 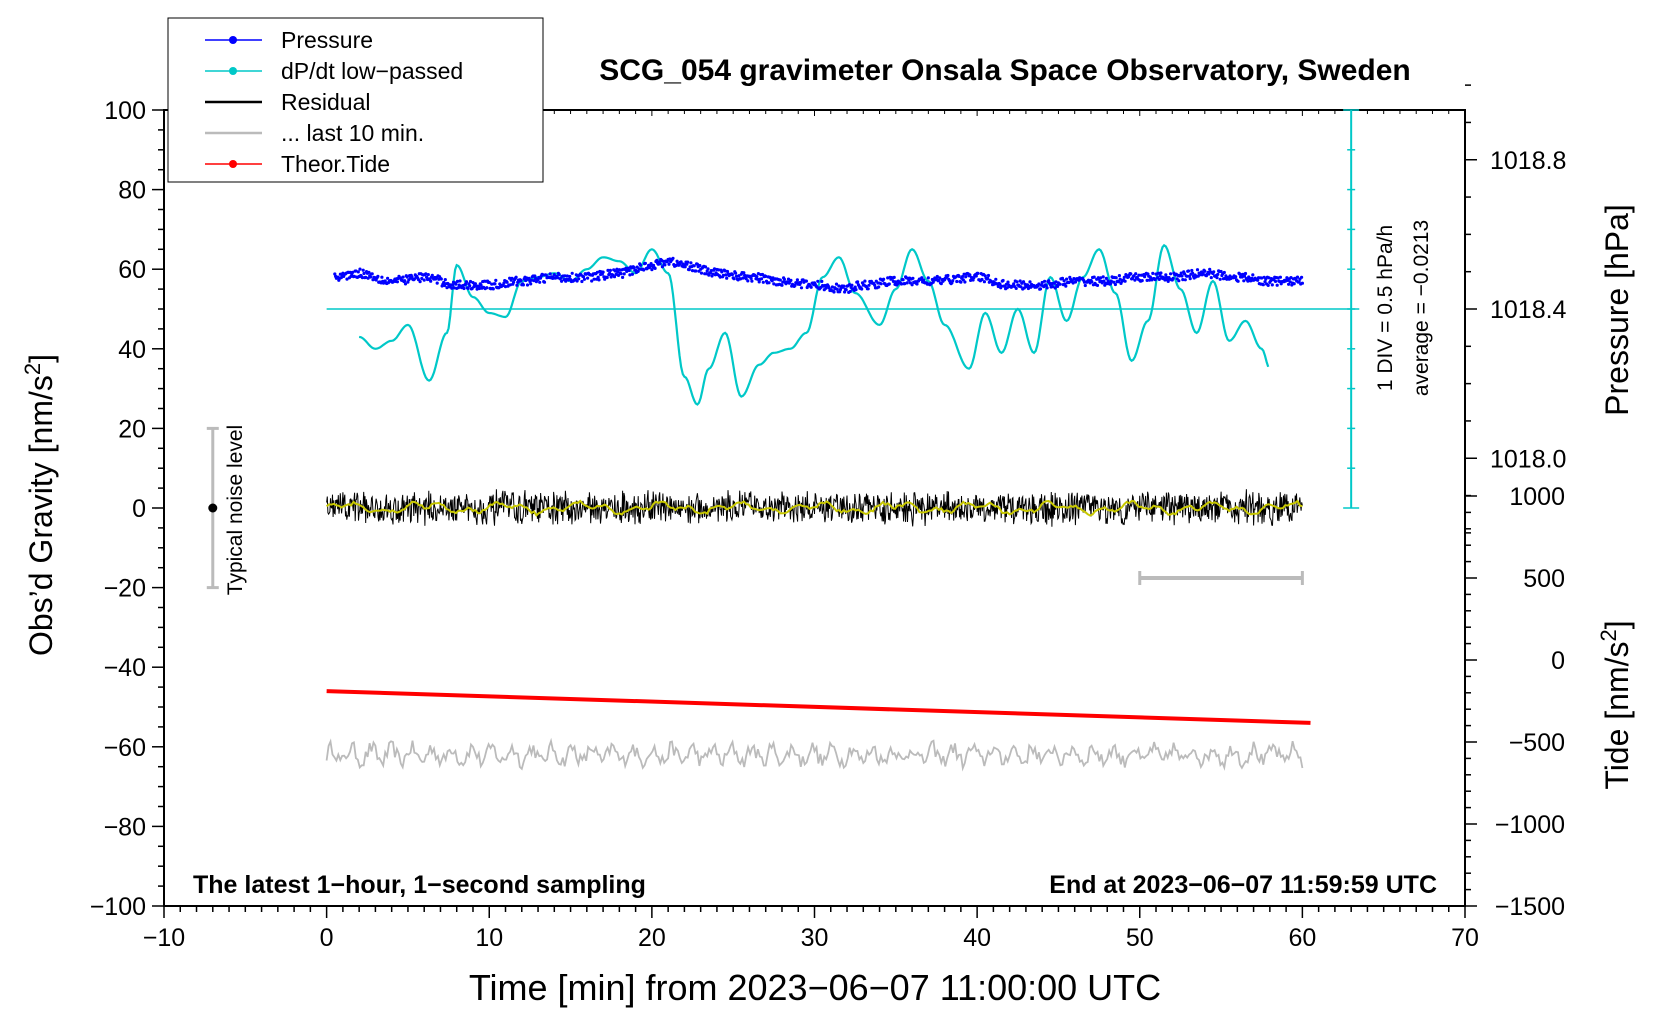 I want to click on x-tick-label: 70, so click(x=1465, y=938).